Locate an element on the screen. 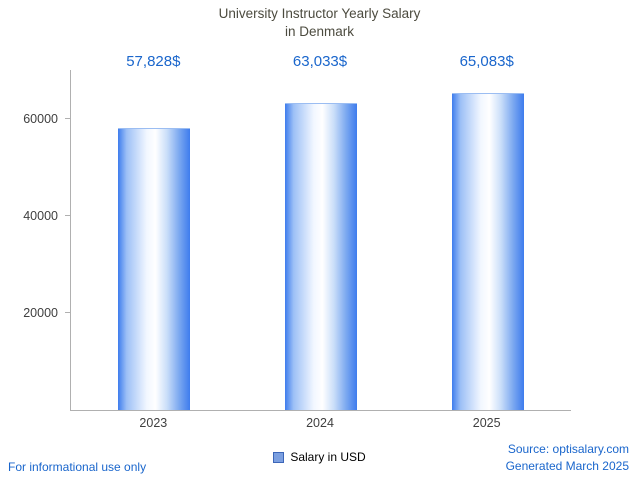 This screenshot has height=479, width=639. value-label-2024: 63,033$ is located at coordinates (320, 61).